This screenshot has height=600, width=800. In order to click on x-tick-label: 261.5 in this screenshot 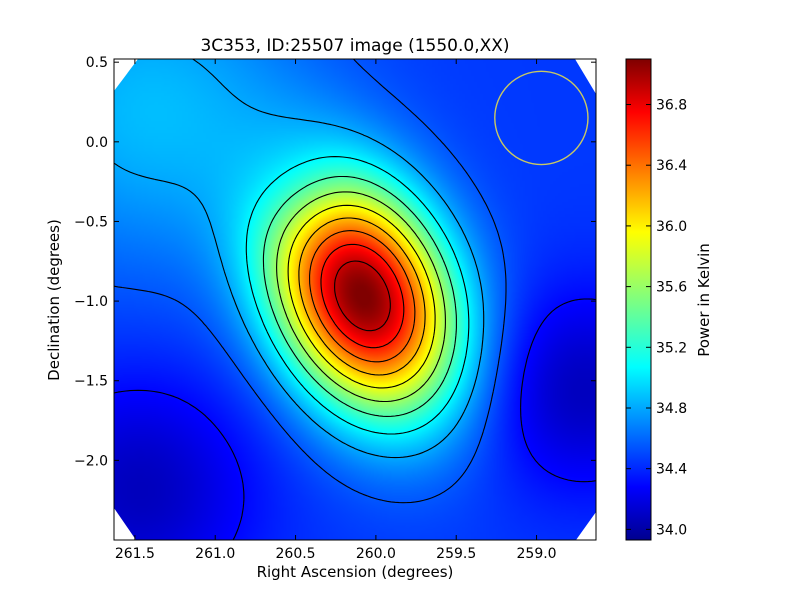, I will do `click(135, 554)`.